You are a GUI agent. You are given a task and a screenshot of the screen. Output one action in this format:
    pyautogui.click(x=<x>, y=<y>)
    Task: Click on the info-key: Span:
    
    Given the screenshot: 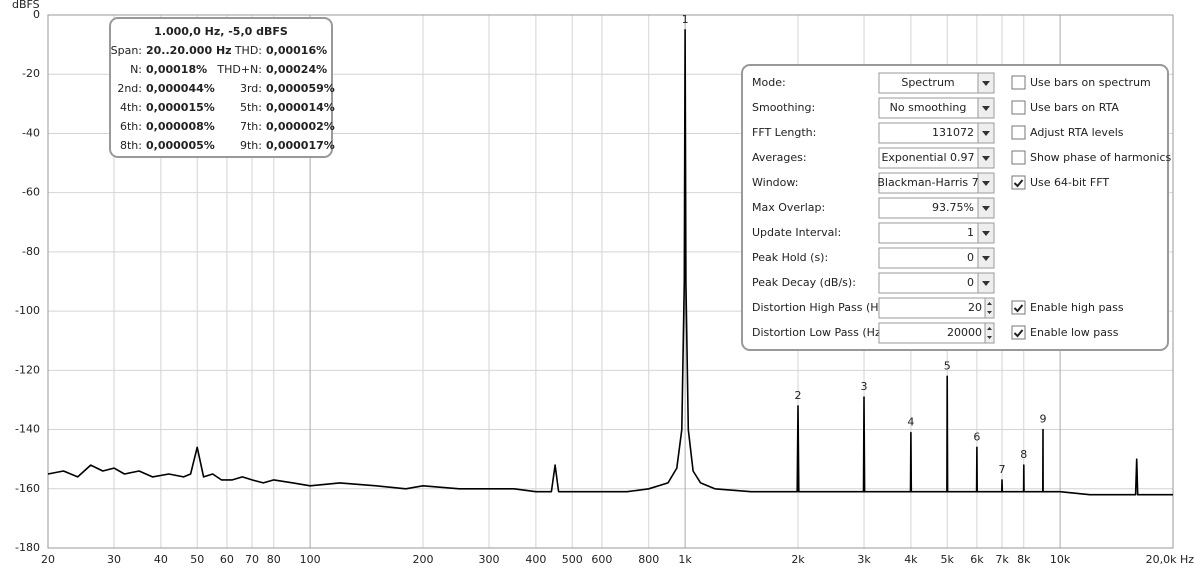 What is the action you would take?
    pyautogui.click(x=126, y=50)
    